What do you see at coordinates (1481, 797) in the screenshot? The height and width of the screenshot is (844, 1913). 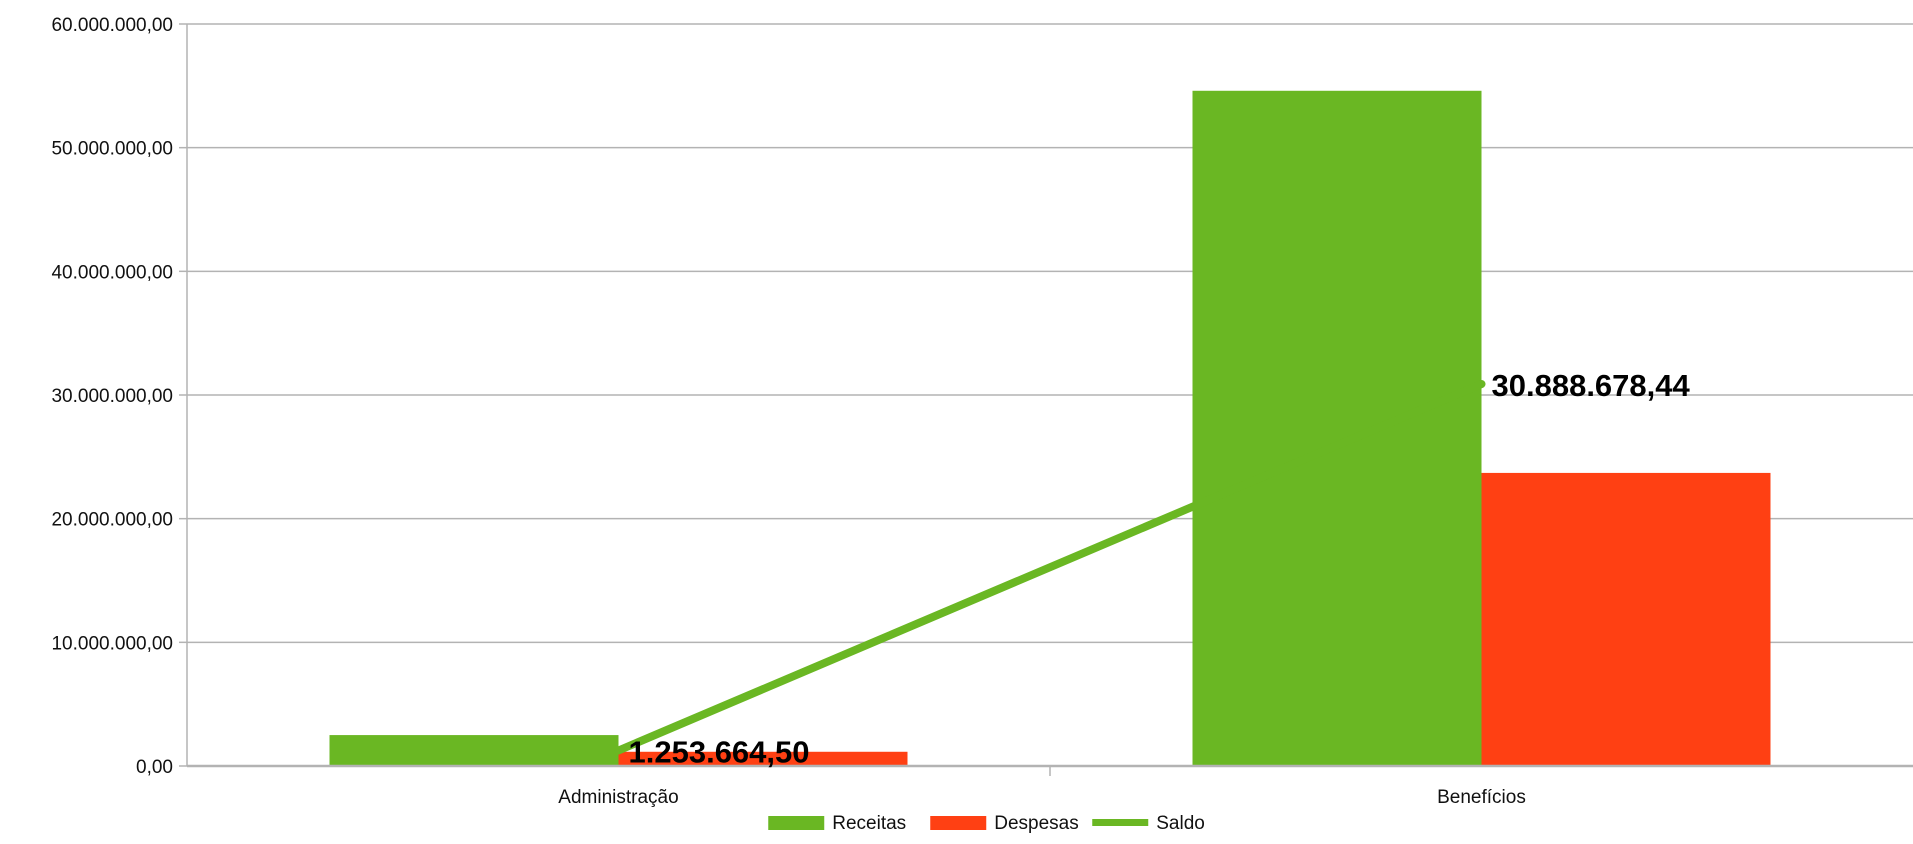 I see `x-category-label-beneficios: Benefícios` at bounding box center [1481, 797].